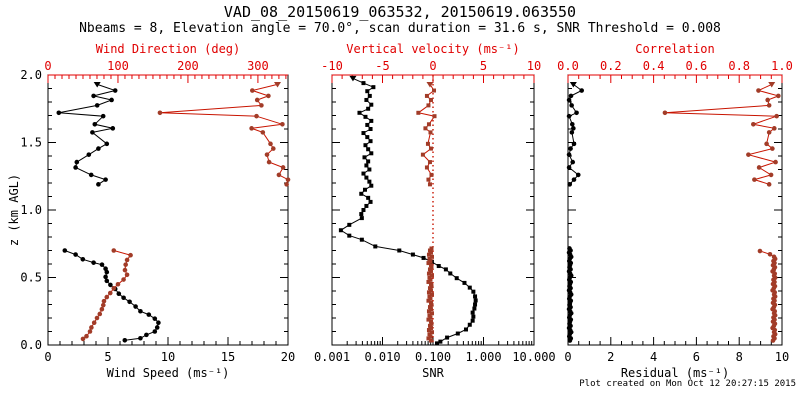 The width and height of the screenshot is (800, 400). Describe the element at coordinates (106, 295) in the screenshot. I see `wind-direction-lower-series` at that location.